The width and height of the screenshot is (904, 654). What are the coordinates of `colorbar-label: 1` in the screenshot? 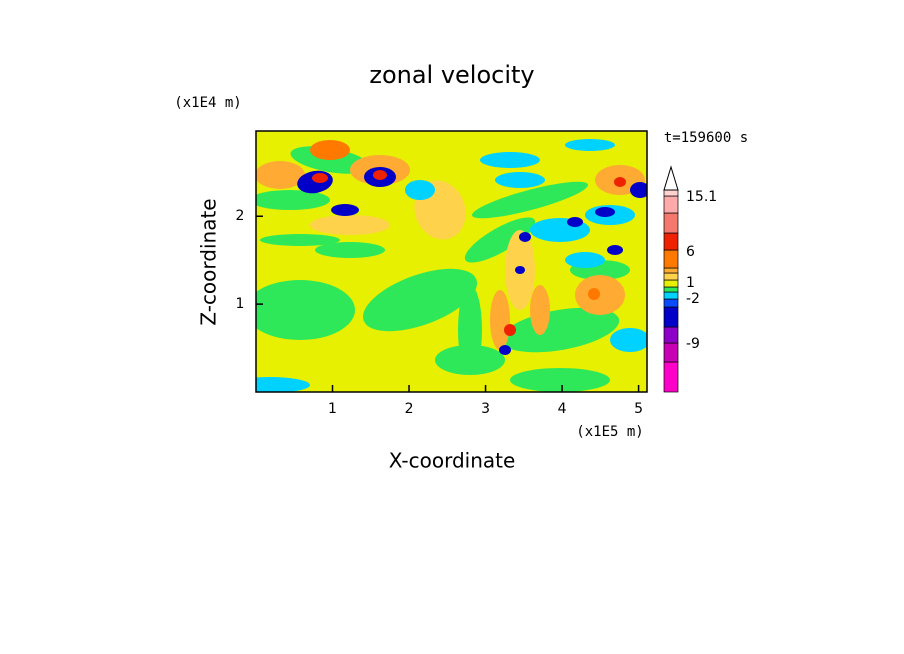 It's located at (690, 283).